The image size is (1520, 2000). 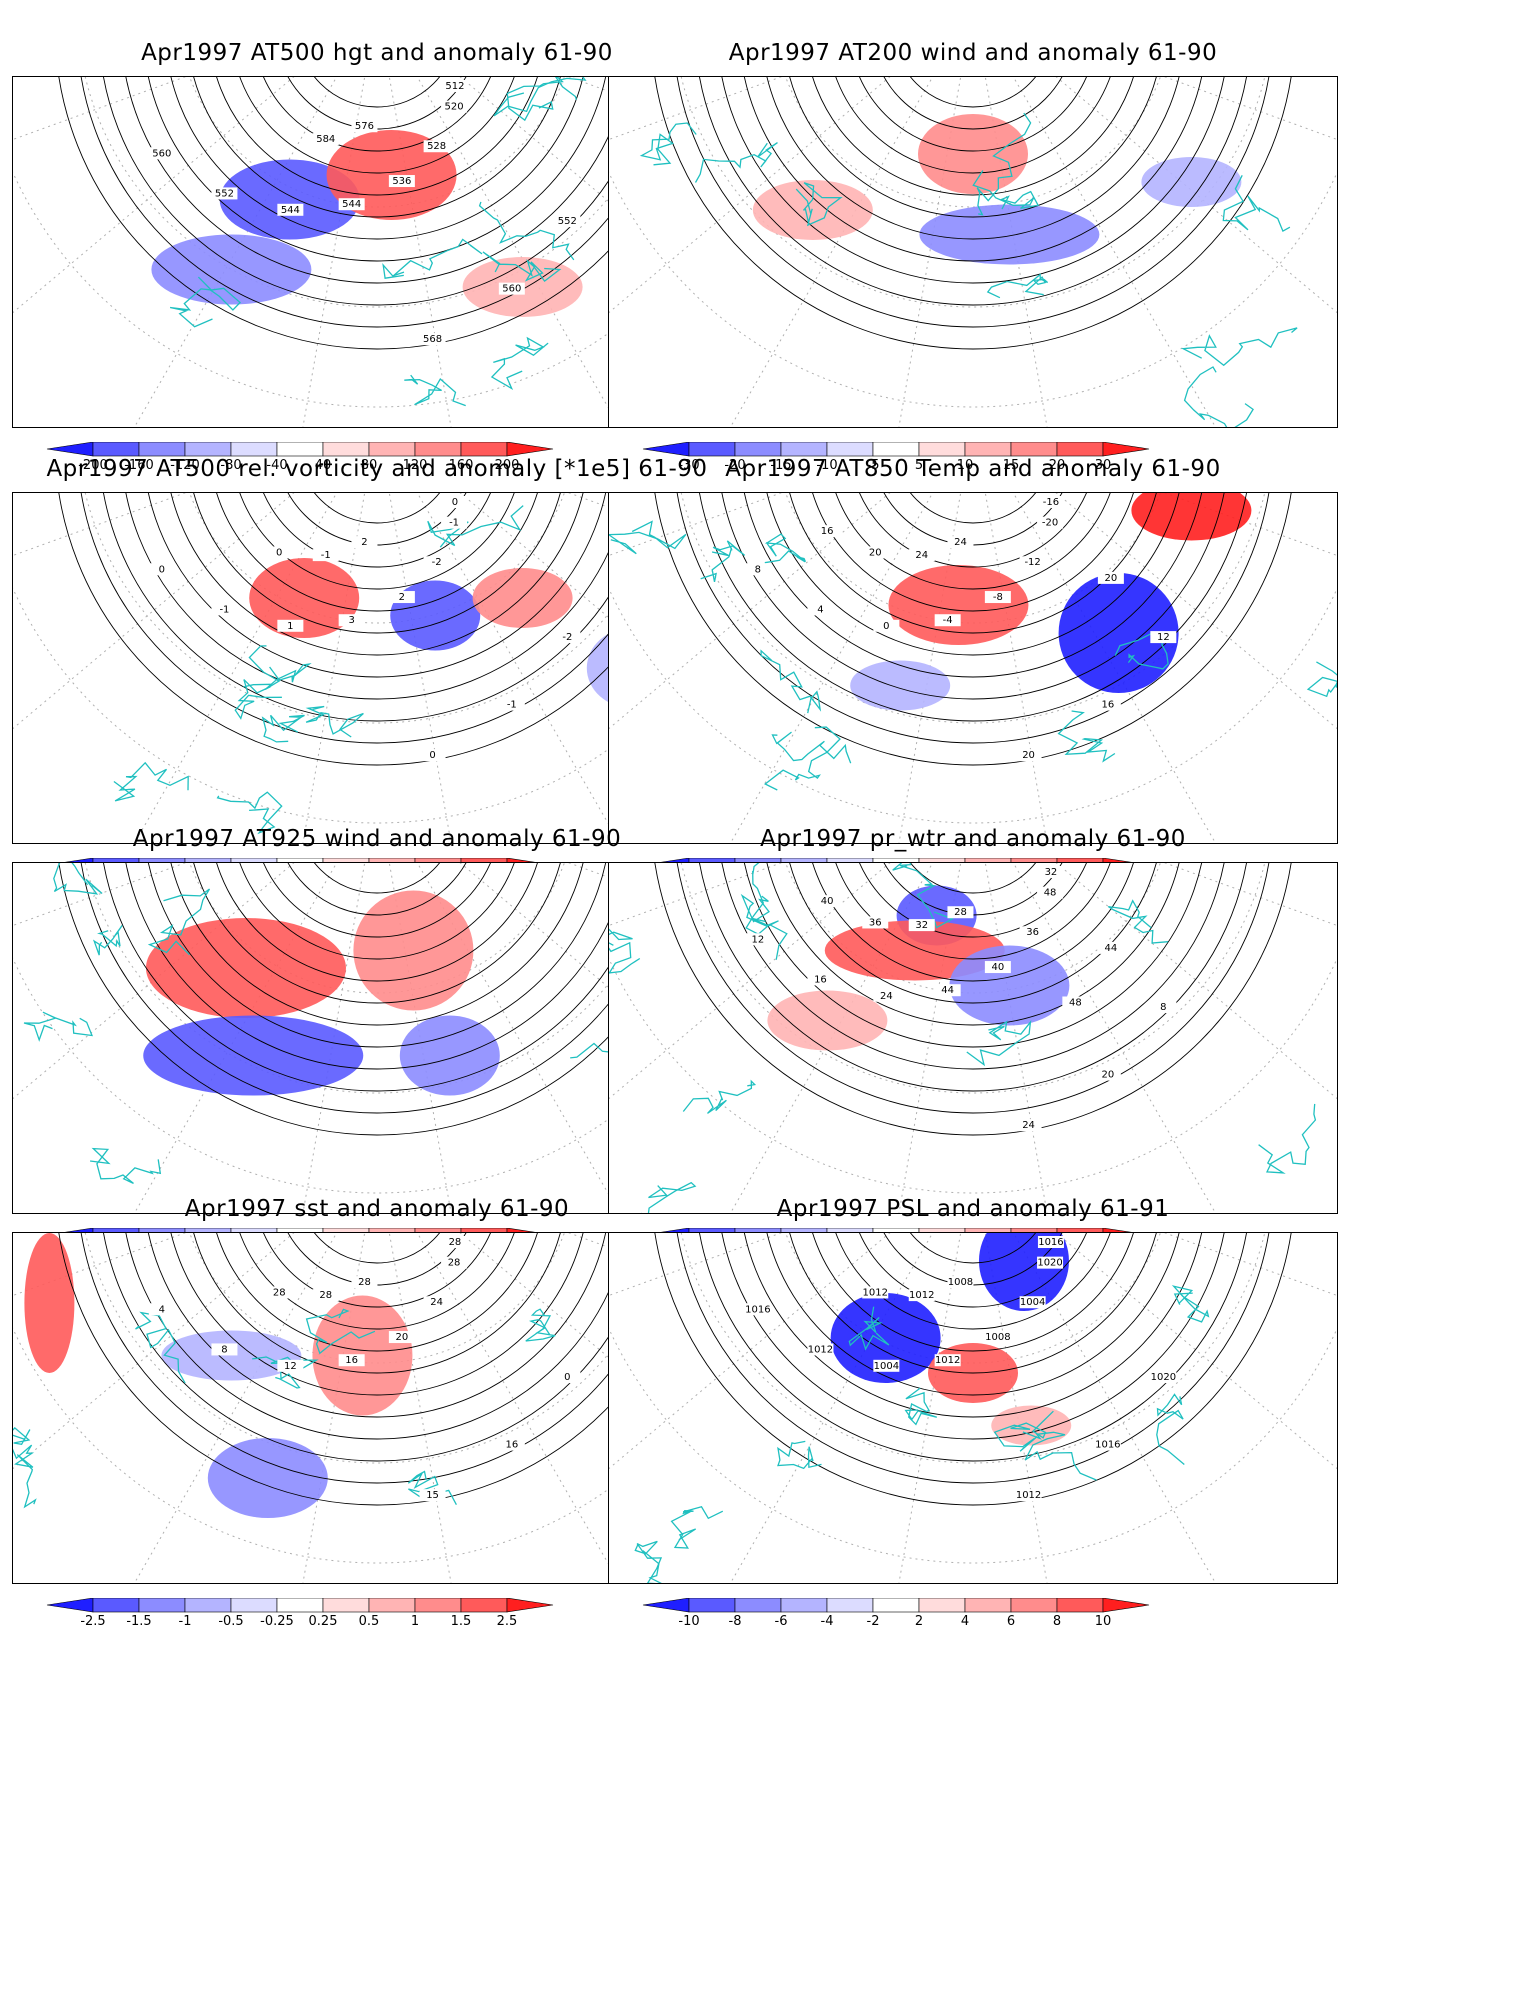 What do you see at coordinates (781, 465) in the screenshot?
I see `colorbar-tick-label: -15` at bounding box center [781, 465].